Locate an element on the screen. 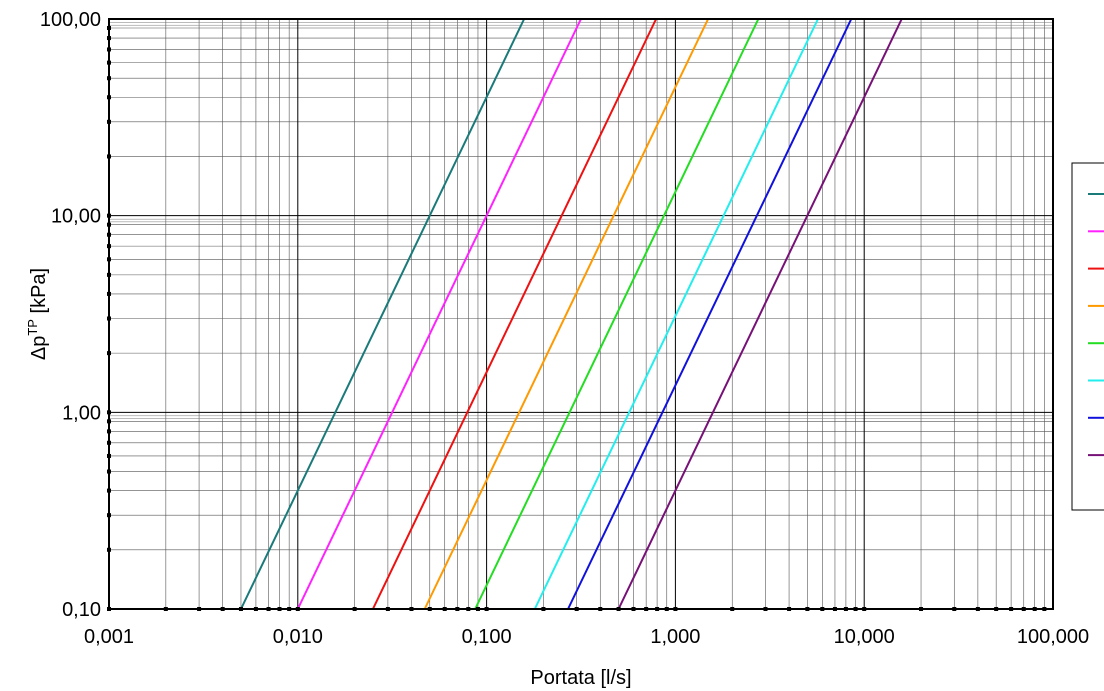 The width and height of the screenshot is (1104, 691). y-tick-labels: 0,10 1,00 10,00 100,00 is located at coordinates (70, 315).